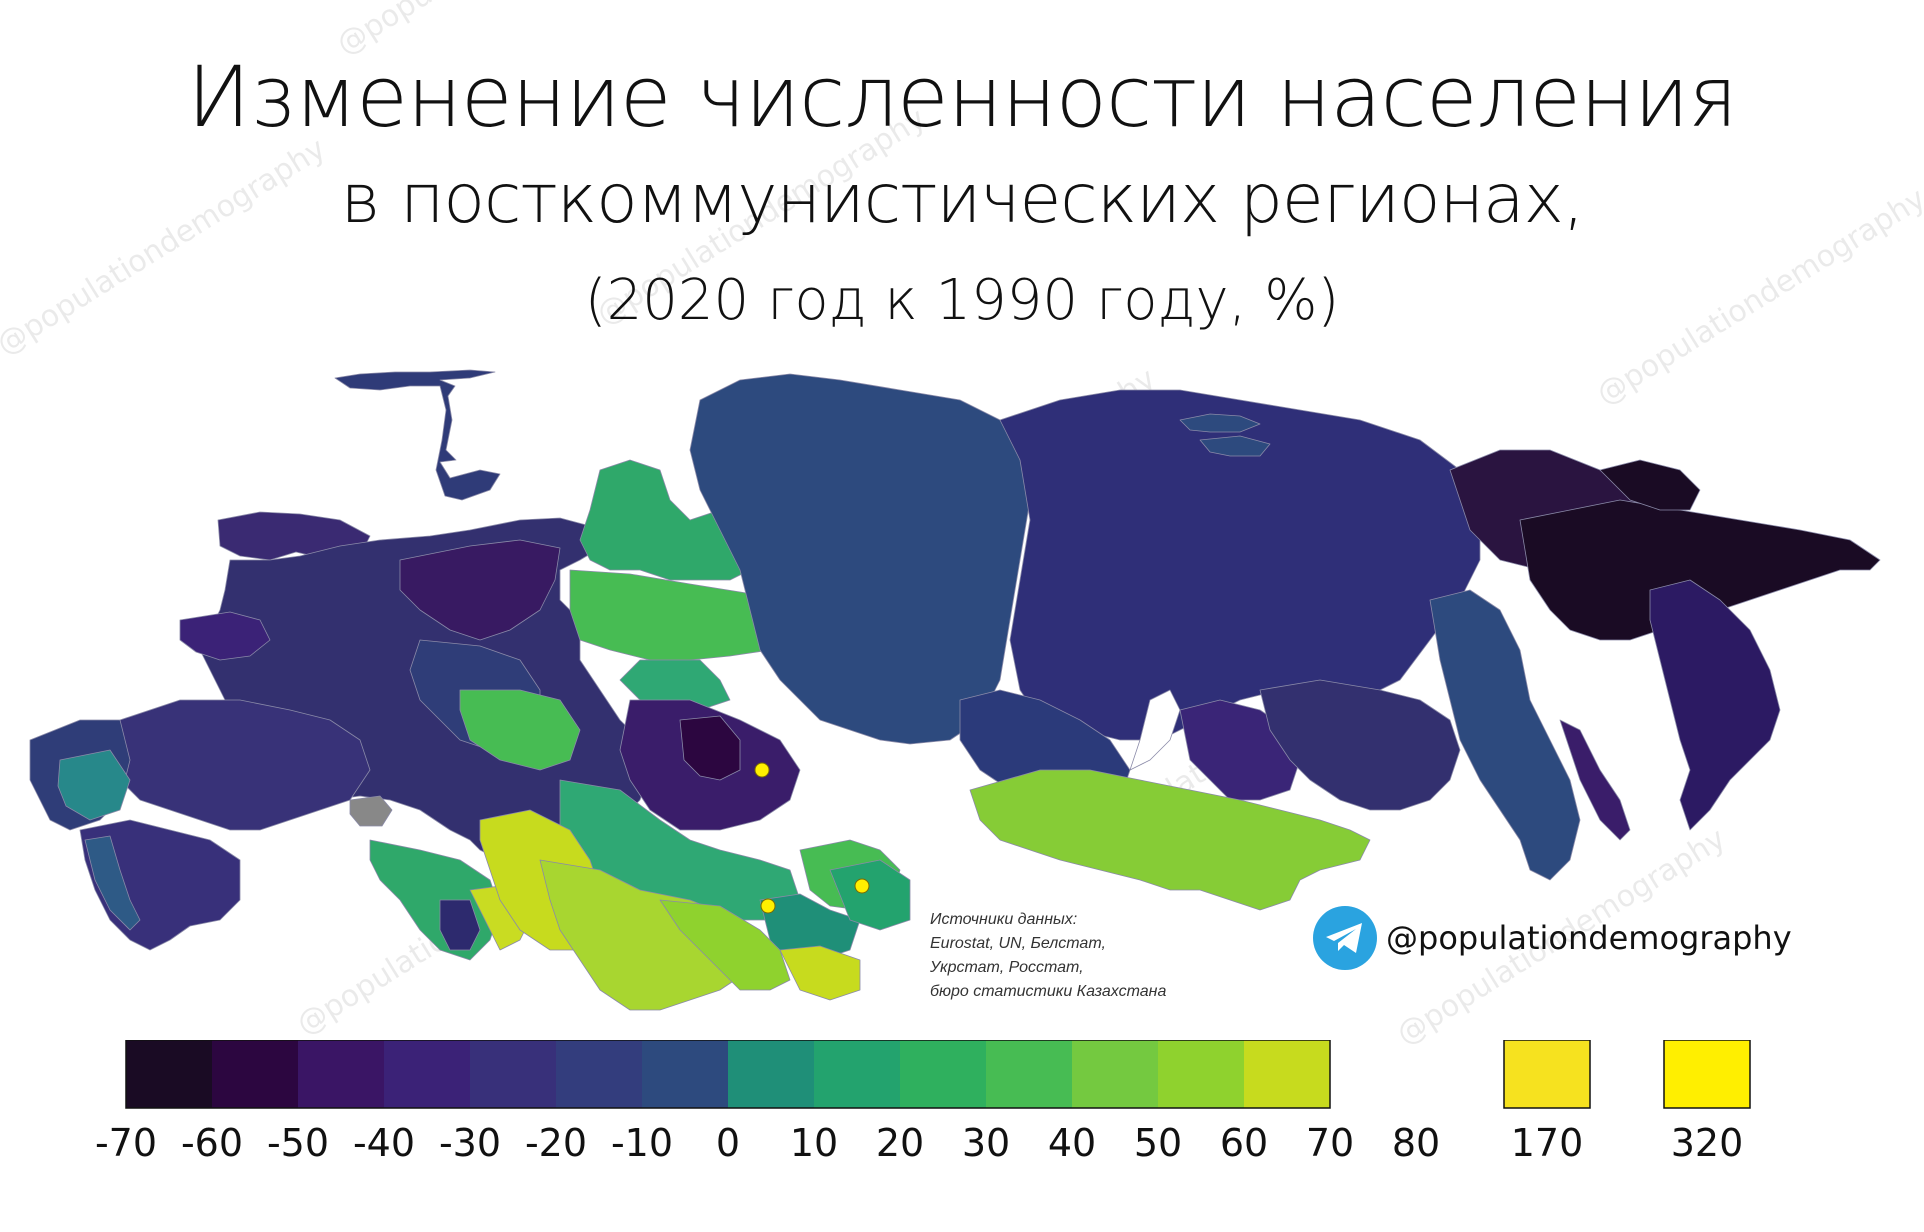  Describe the element at coordinates (710, 748) in the screenshot. I see `region-kazakhstan-dark` at that location.